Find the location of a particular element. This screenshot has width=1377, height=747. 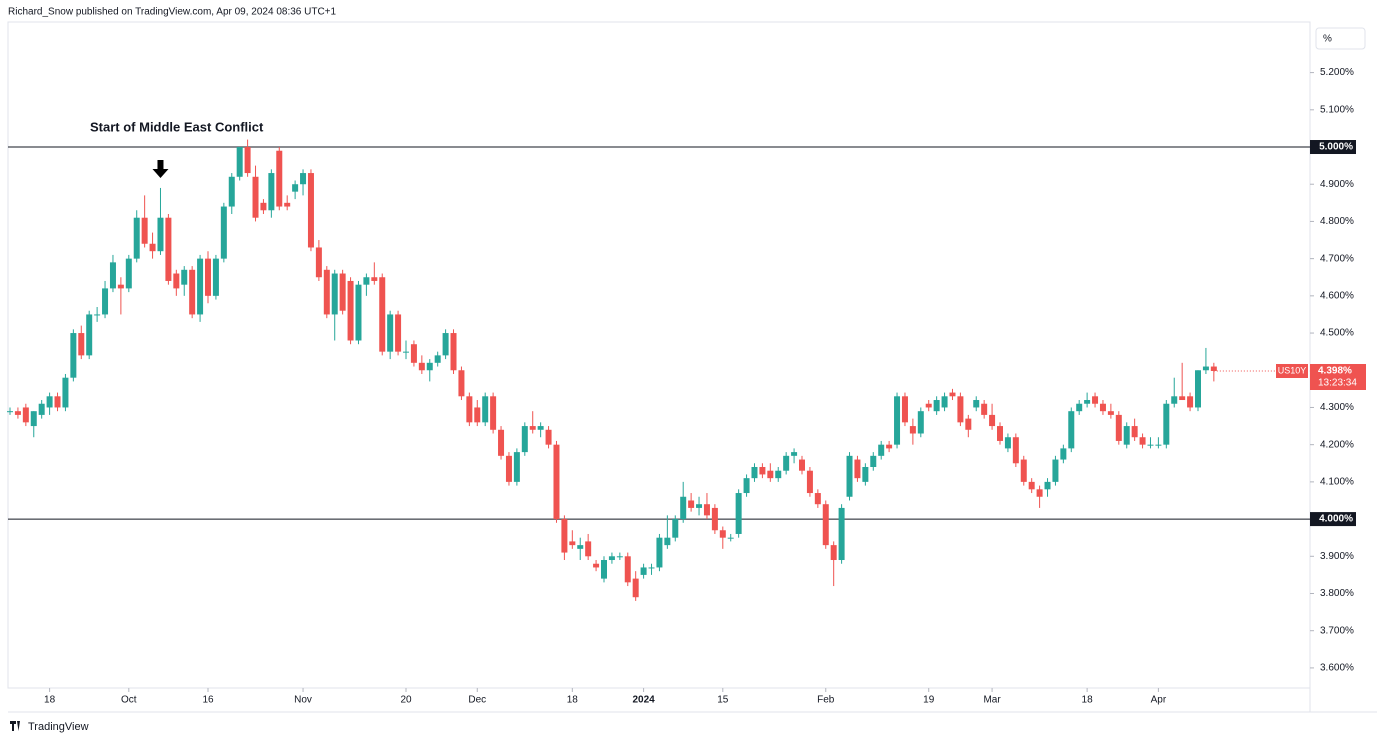

y-tick-label: 5.200% is located at coordinates (1337, 72).